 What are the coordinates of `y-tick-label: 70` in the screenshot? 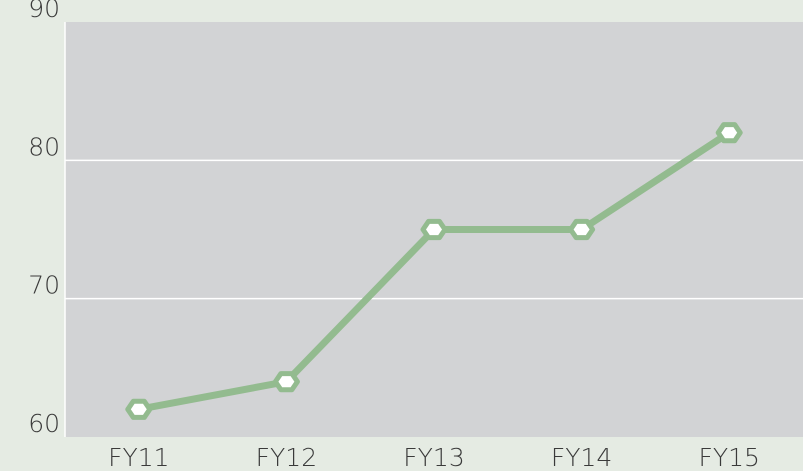 It's located at (44, 285).